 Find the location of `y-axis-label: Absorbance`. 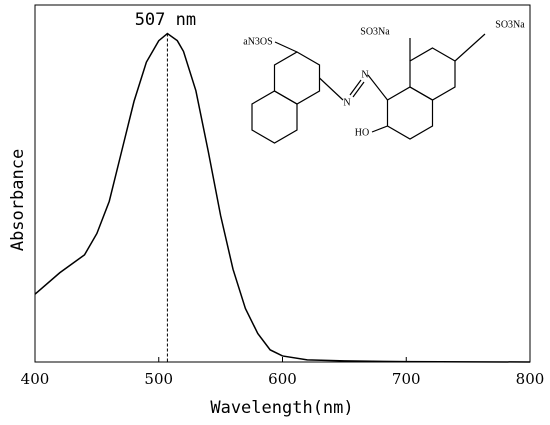

y-axis-label: Absorbance is located at coordinates (18, 200).